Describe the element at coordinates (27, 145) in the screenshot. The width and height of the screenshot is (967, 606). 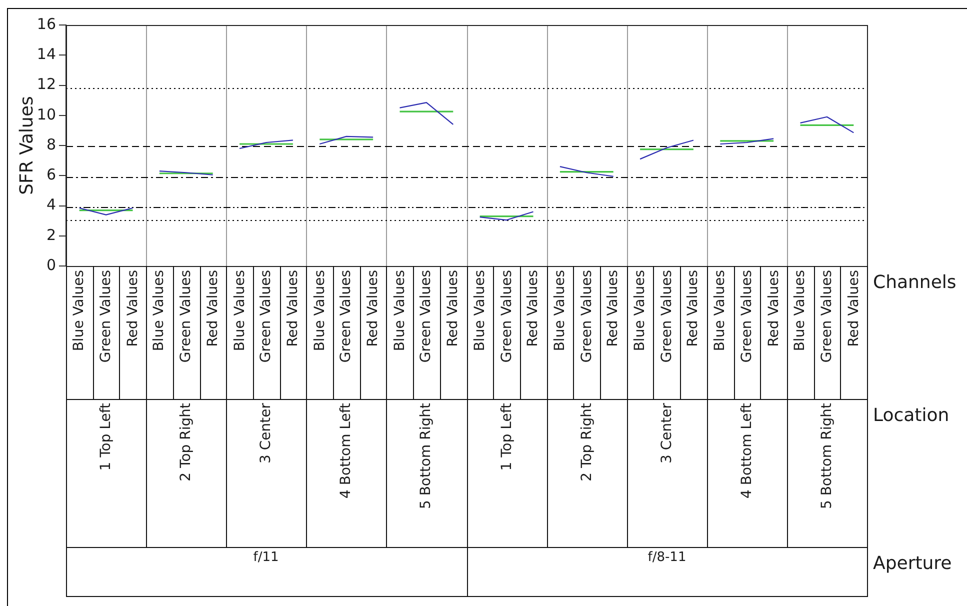
I see `y-axis-title: SFR Values` at that location.